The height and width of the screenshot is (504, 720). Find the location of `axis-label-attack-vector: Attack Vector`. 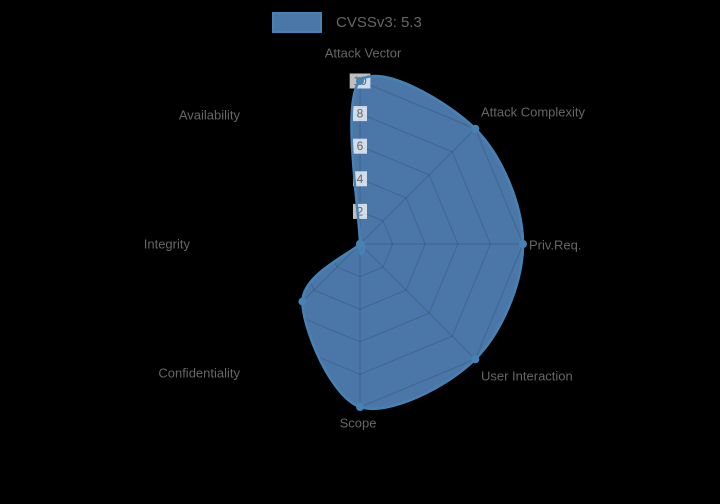

axis-label-attack-vector: Attack Vector is located at coordinates (363, 53).